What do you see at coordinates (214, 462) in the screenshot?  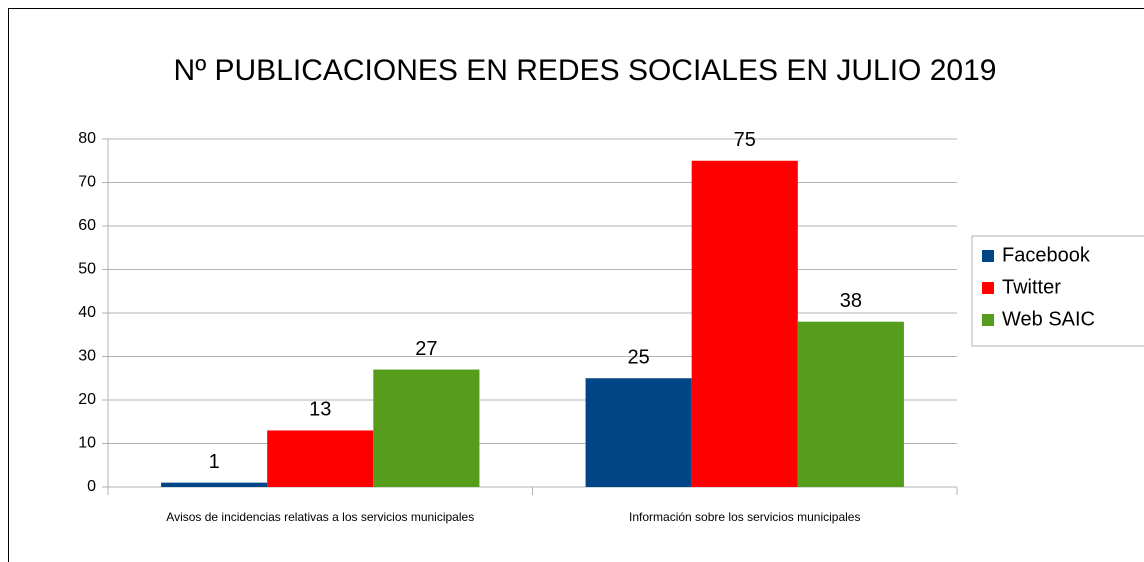 I see `data-label: 1` at bounding box center [214, 462].